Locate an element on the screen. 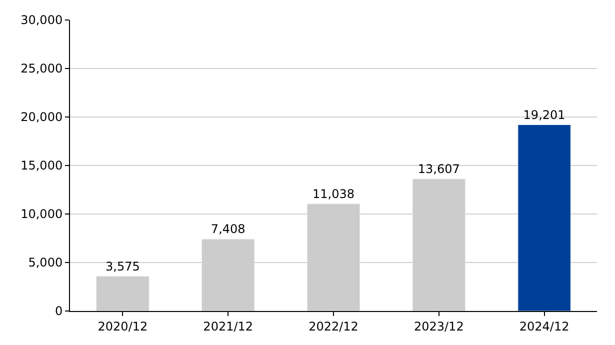 The width and height of the screenshot is (615, 345). x-tick-label: 2023/12 is located at coordinates (439, 326).